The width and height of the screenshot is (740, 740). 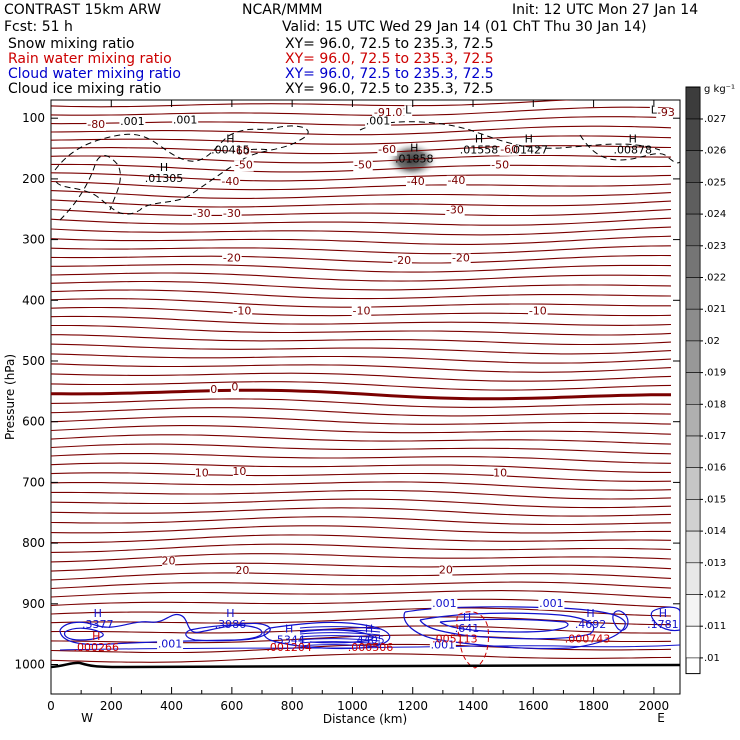 What do you see at coordinates (365, 665) in the screenshot?
I see `terrain-line` at bounding box center [365, 665].